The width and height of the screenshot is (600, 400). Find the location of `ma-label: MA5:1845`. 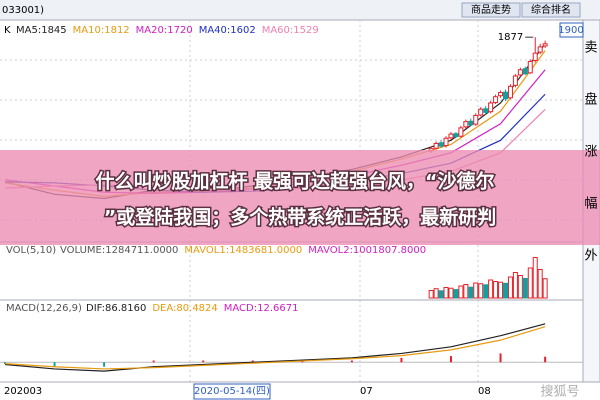

ma-label: MA5:1845 is located at coordinates (41, 30).